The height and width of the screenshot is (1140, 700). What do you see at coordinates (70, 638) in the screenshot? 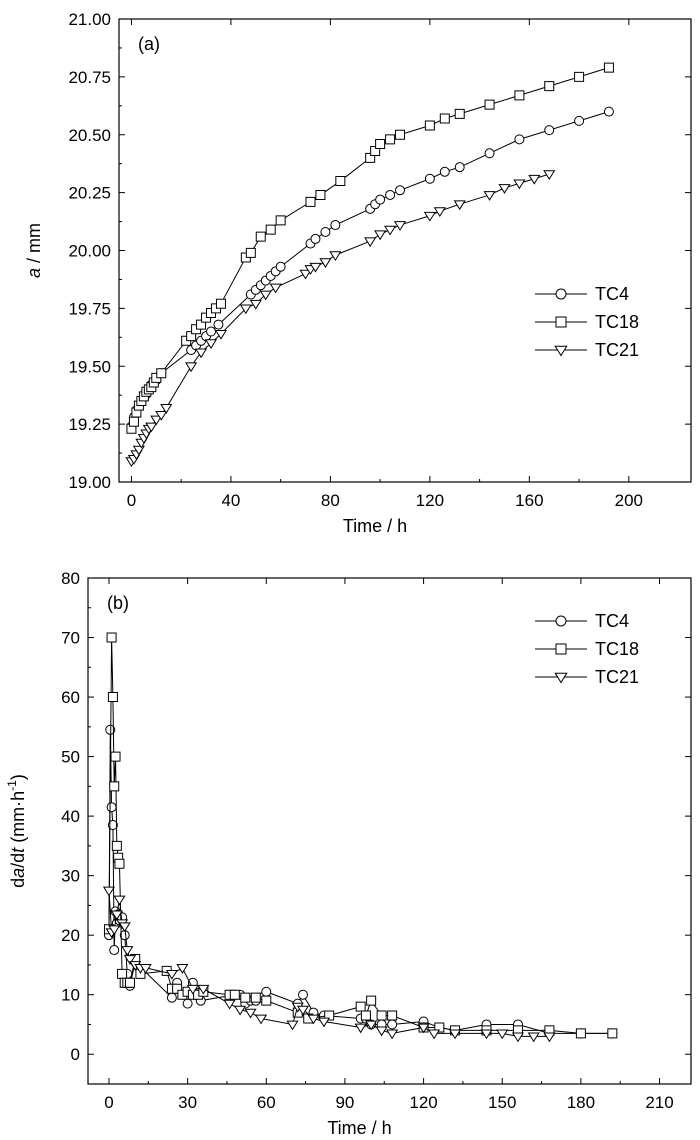
I see `y-tick-label: 70` at bounding box center [70, 638].